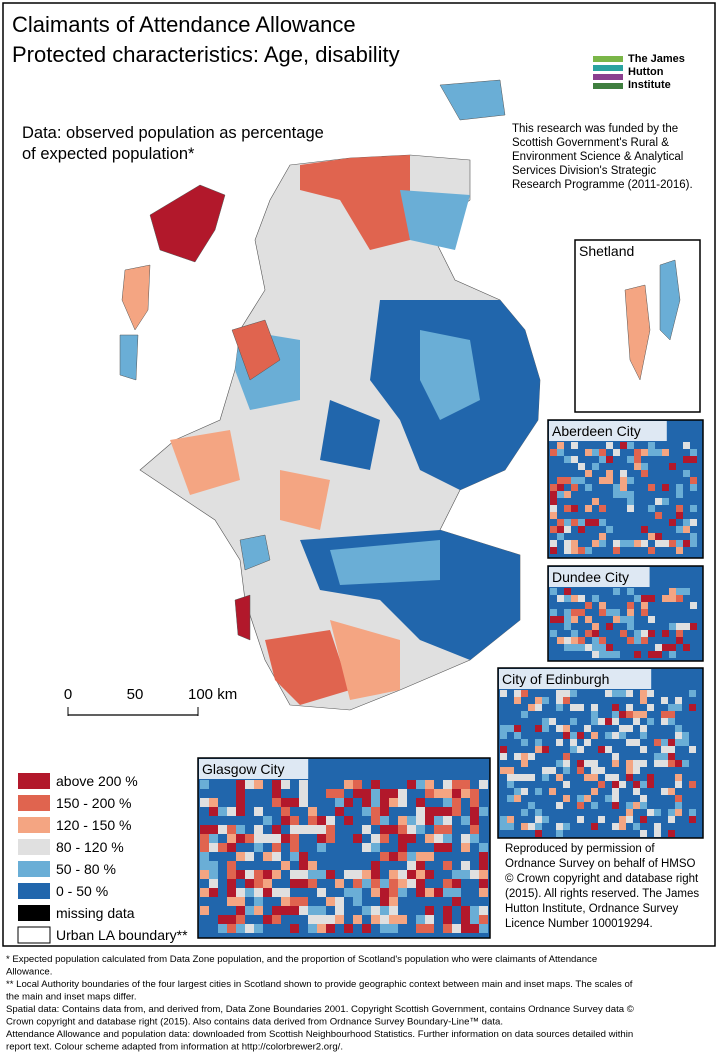  What do you see at coordinates (94, 825) in the screenshot?
I see `legend-label: 120 - 150 %` at bounding box center [94, 825].